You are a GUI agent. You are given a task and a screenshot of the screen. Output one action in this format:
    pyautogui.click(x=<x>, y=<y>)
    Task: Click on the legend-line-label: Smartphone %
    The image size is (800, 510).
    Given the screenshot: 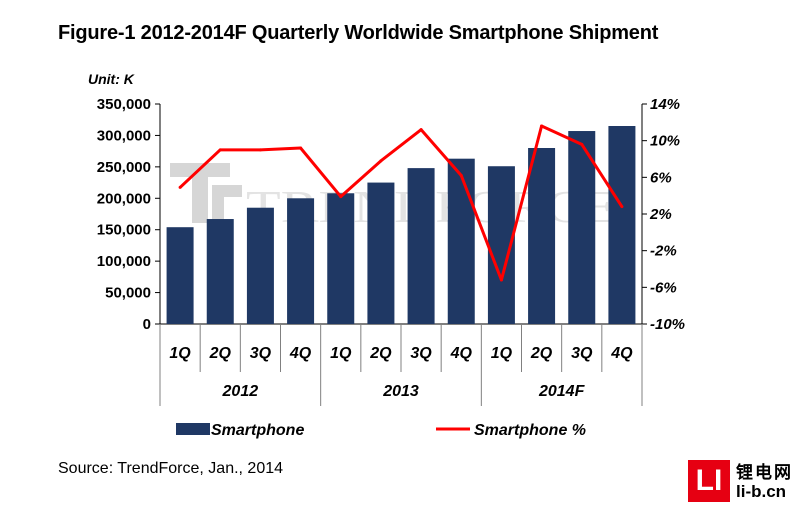 What is the action you would take?
    pyautogui.click(x=530, y=430)
    